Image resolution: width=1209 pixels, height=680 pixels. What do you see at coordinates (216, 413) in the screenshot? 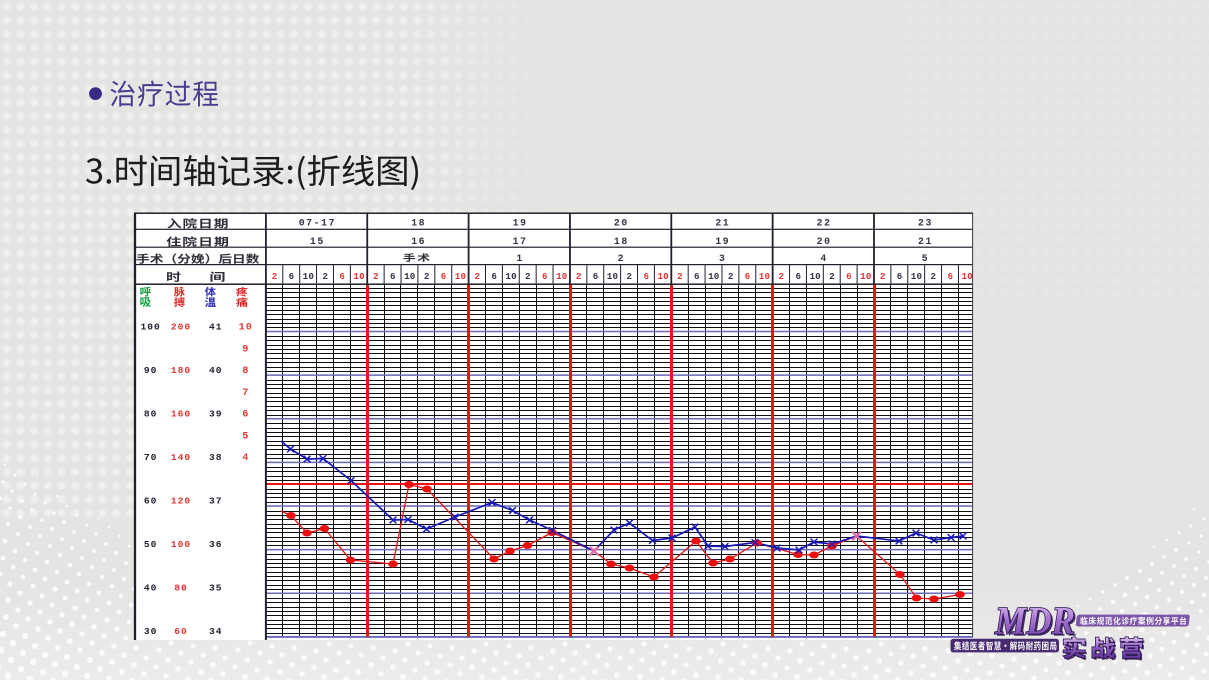
I see `svg-text: 39` at bounding box center [216, 413].